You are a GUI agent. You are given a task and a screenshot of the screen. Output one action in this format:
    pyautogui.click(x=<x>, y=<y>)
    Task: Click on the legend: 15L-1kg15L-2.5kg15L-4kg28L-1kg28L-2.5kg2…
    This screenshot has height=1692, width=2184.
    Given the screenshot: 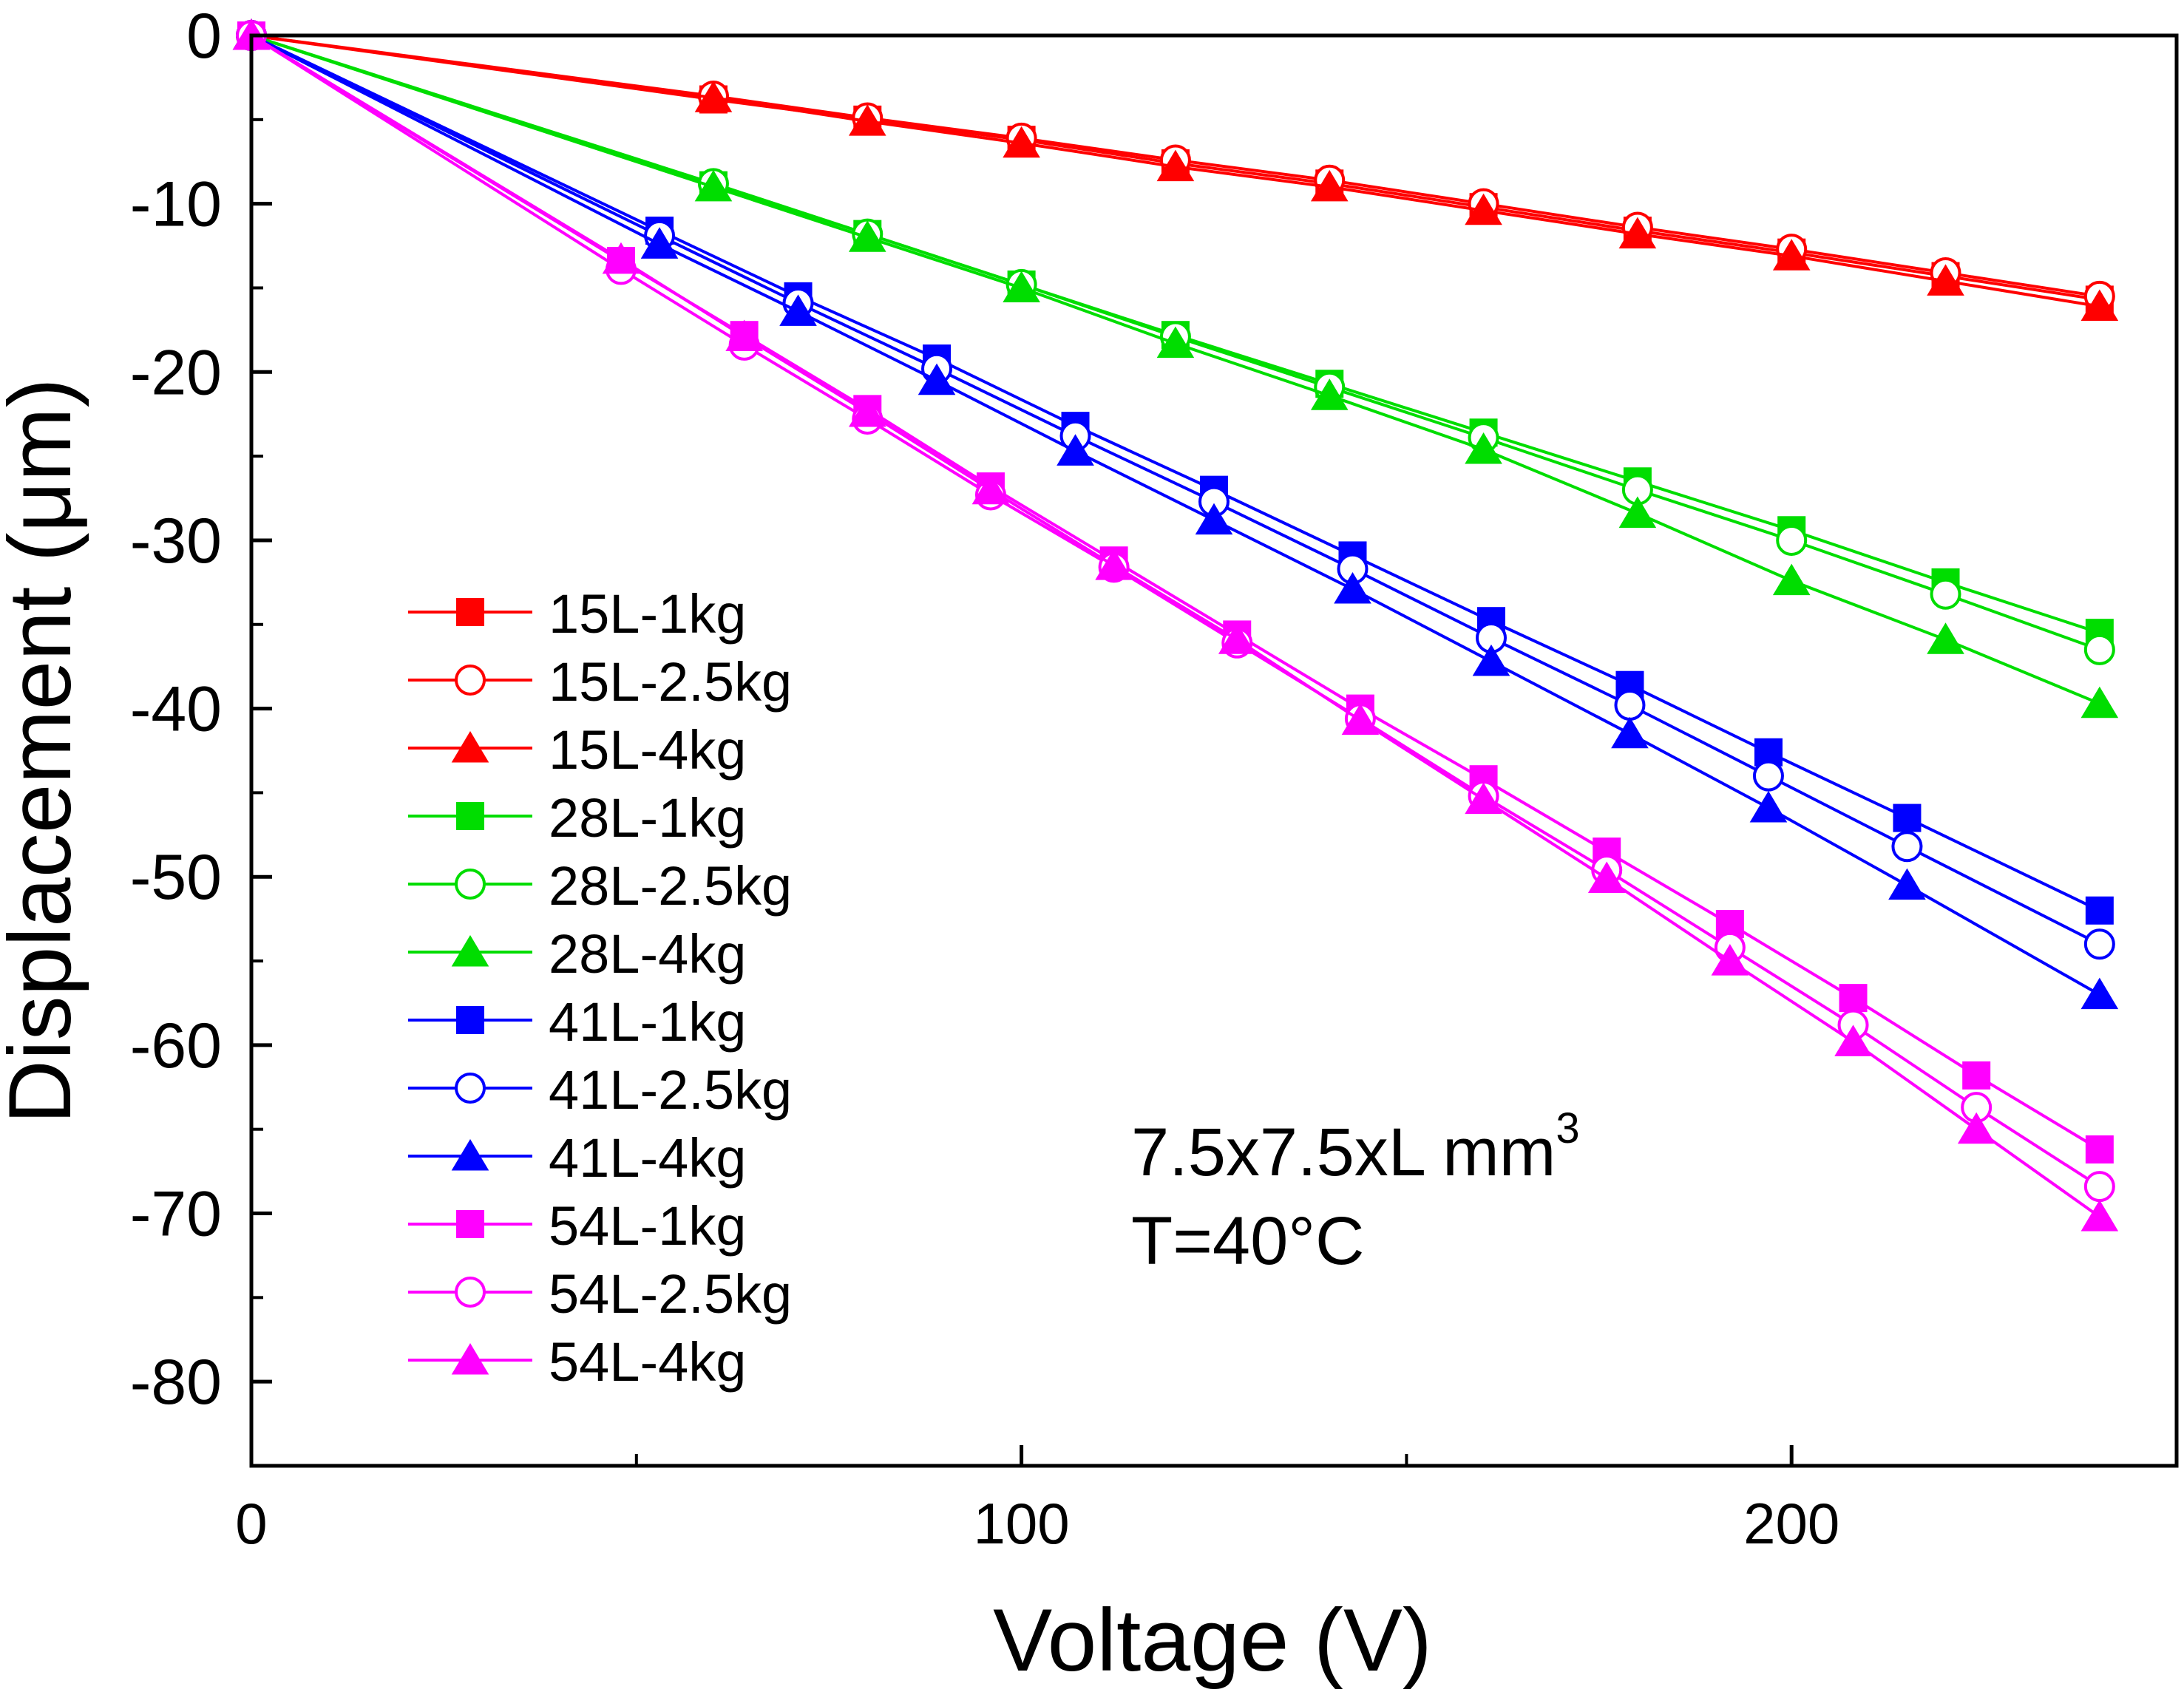 What is the action you would take?
    pyautogui.click(x=600, y=988)
    